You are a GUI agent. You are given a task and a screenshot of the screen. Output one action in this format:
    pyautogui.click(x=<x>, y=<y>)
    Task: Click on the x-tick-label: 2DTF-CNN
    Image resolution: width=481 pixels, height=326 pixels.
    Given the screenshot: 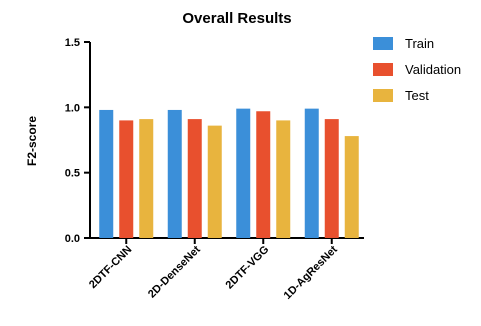 What is the action you would take?
    pyautogui.click(x=110, y=267)
    